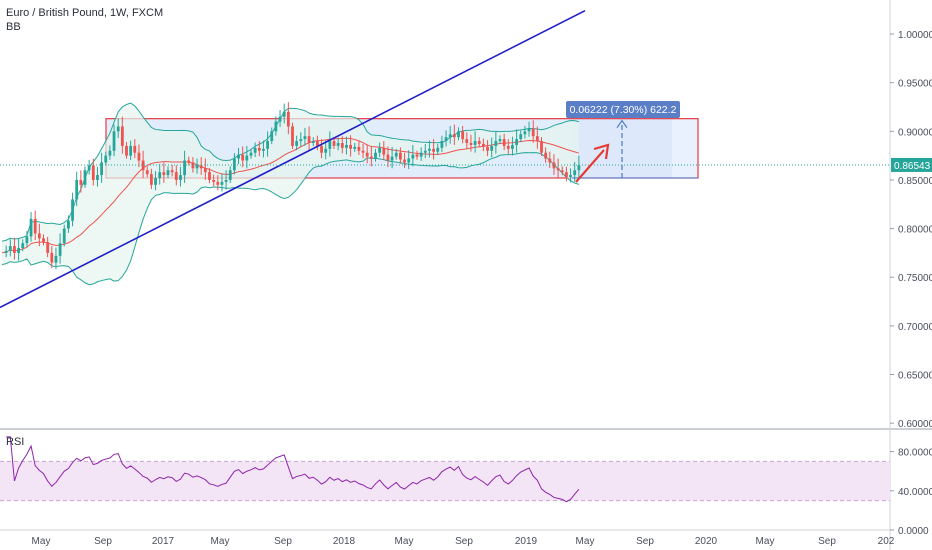 This screenshot has height=550, width=932. I want to click on measure-arrowhead, so click(622, 124).